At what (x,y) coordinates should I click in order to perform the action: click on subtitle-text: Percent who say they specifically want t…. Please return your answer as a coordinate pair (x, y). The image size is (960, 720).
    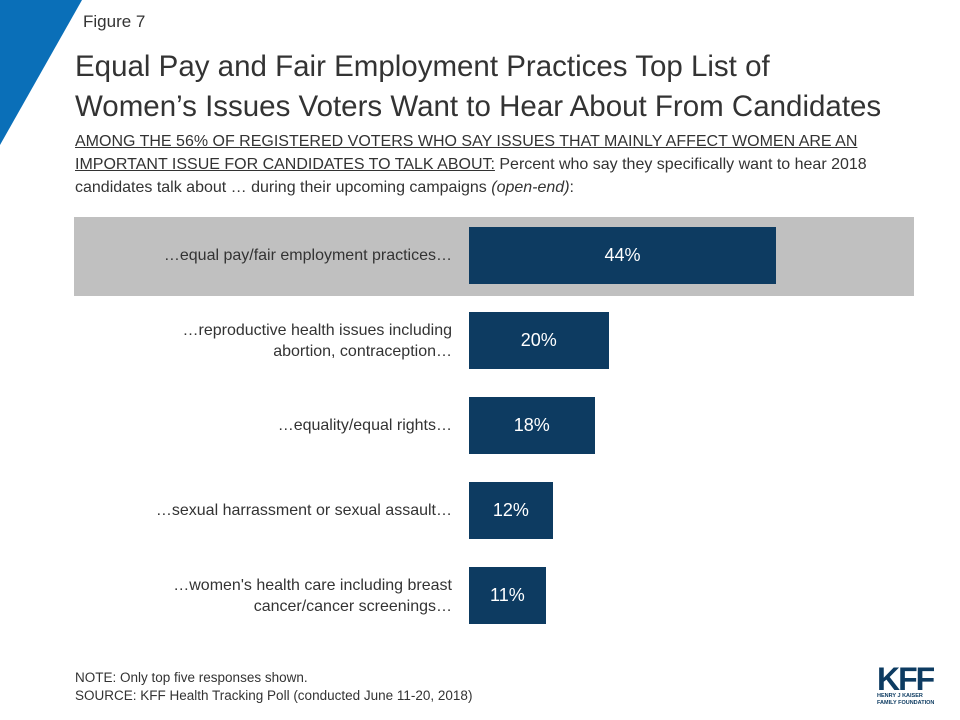
    Looking at the image, I should click on (471, 176).